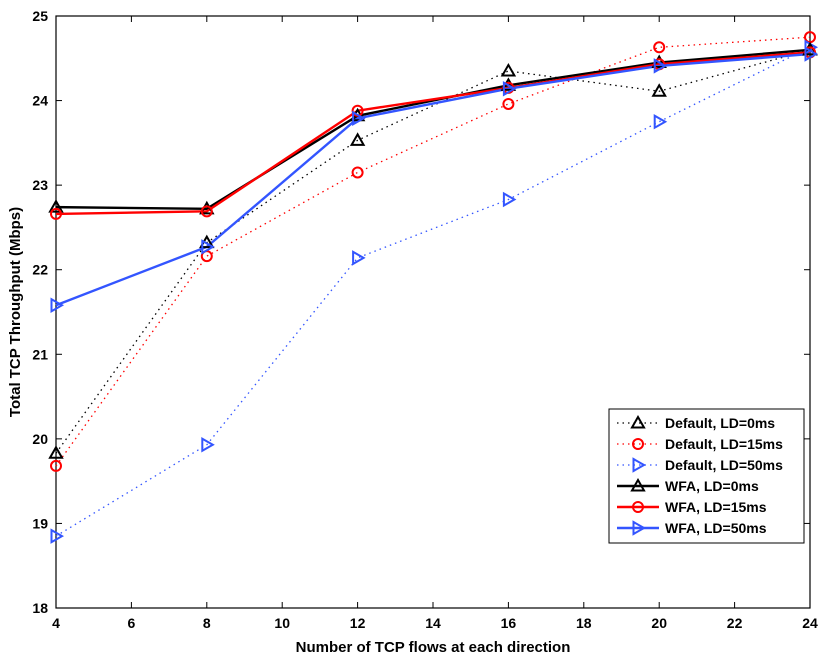 The height and width of the screenshot is (661, 830). I want to click on y-tick-label: 24, so click(40, 101).